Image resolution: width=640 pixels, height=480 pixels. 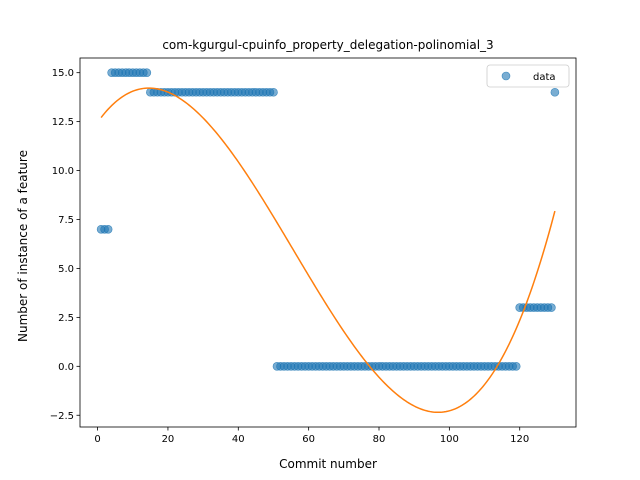 I want to click on y-tick-label: 15.0, so click(x=63, y=73).